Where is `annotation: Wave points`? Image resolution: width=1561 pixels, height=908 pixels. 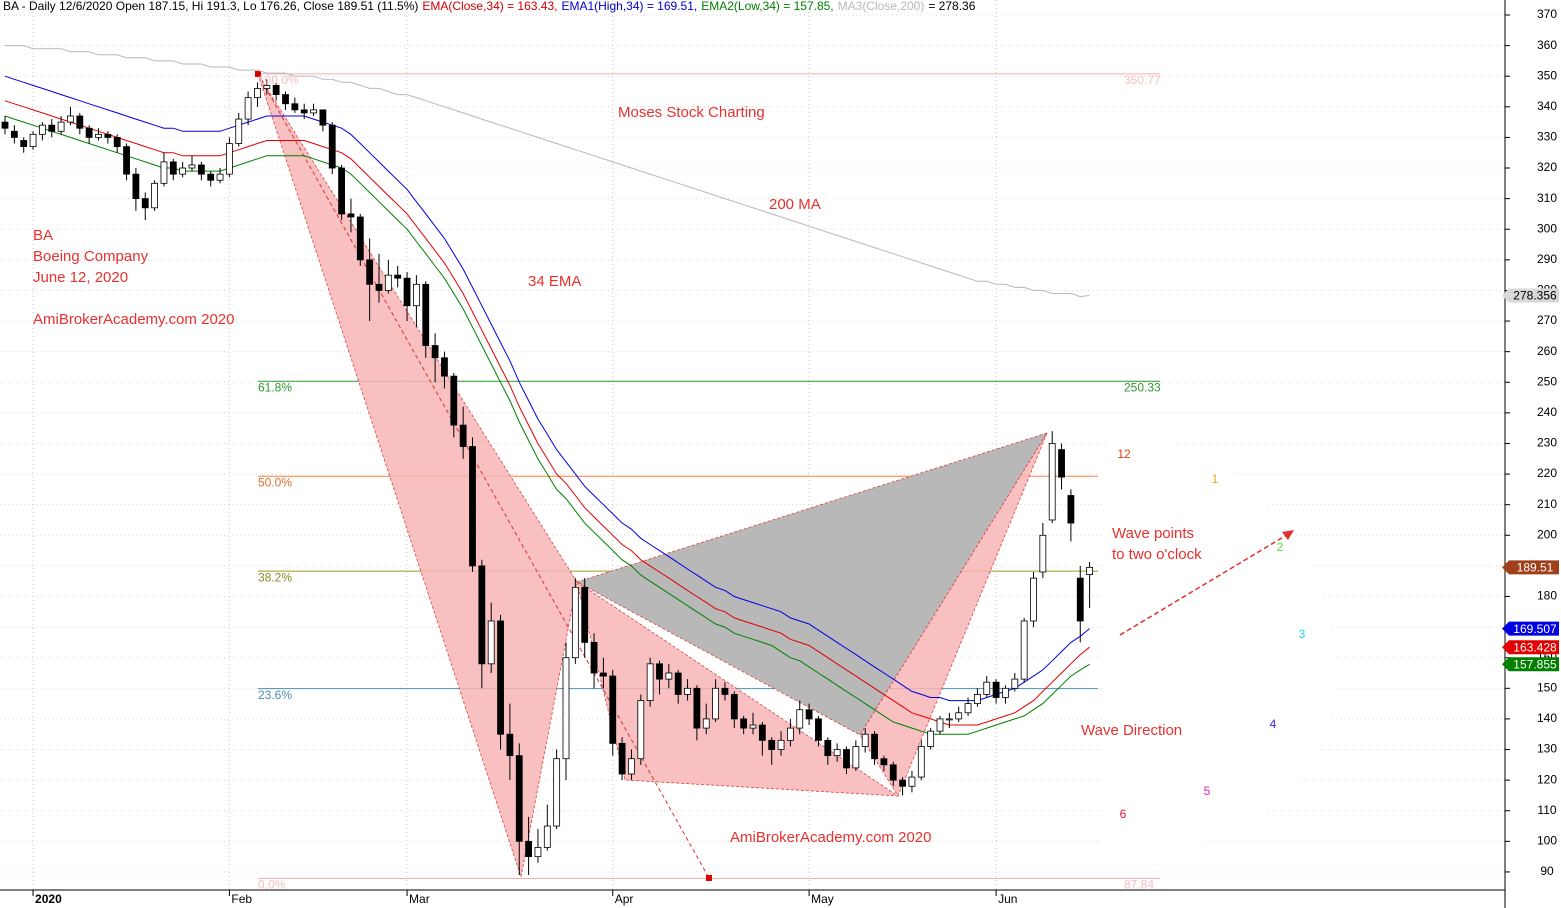
annotation: Wave points is located at coordinates (1153, 533).